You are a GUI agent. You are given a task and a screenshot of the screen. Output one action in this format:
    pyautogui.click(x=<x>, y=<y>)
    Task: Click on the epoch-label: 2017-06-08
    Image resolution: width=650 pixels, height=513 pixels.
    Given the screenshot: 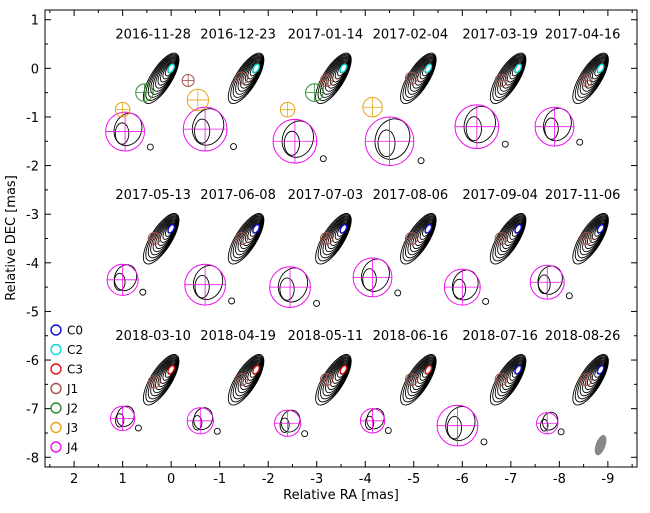 What is the action you would take?
    pyautogui.click(x=238, y=195)
    